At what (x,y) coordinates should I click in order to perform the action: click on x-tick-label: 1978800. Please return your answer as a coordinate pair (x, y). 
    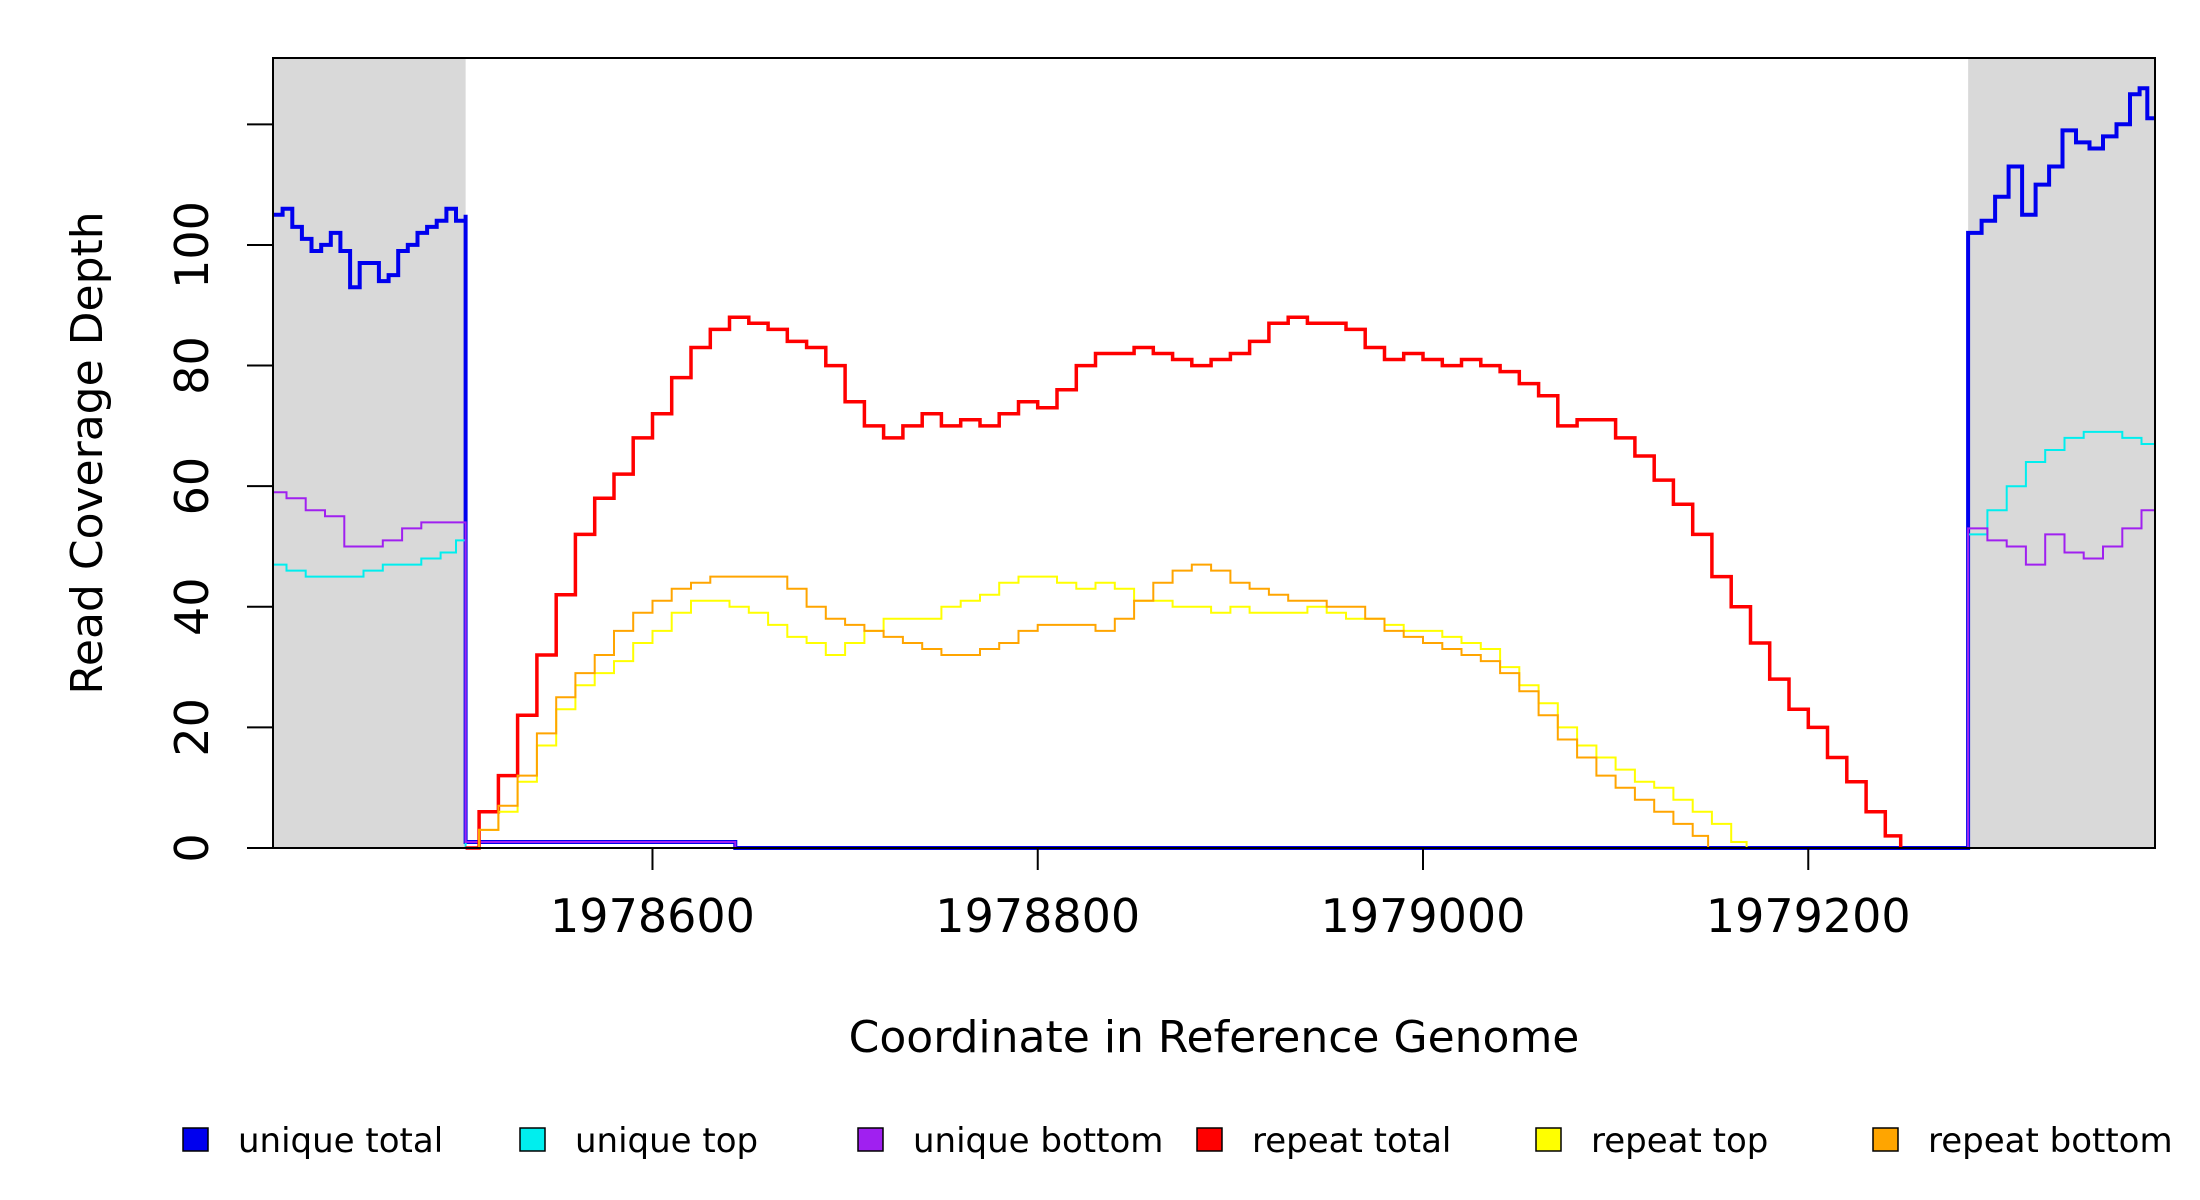
    Looking at the image, I should click on (1037, 916).